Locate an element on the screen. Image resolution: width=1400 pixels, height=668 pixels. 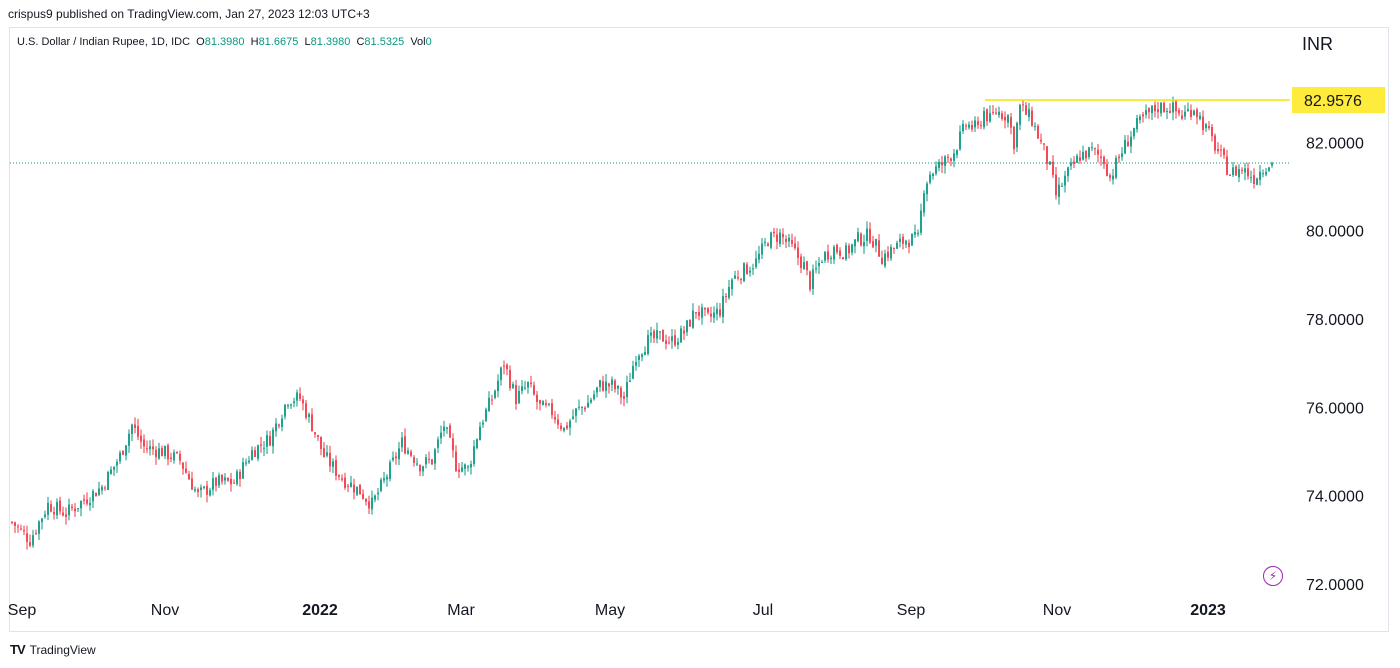
lightning-icon: ⚡ is located at coordinates (1273, 576).